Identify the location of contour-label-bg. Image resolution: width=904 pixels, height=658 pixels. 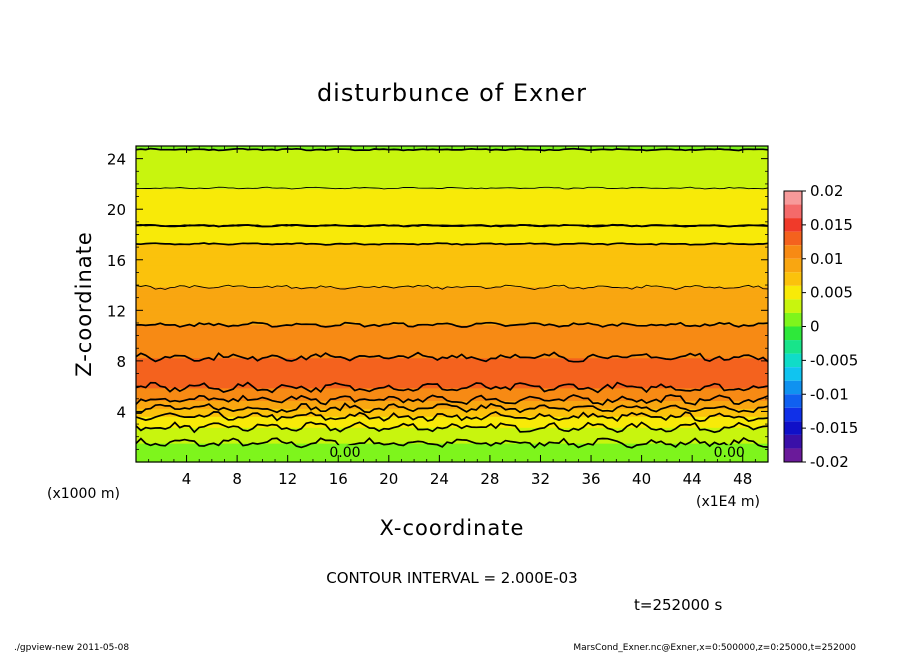
(346, 452).